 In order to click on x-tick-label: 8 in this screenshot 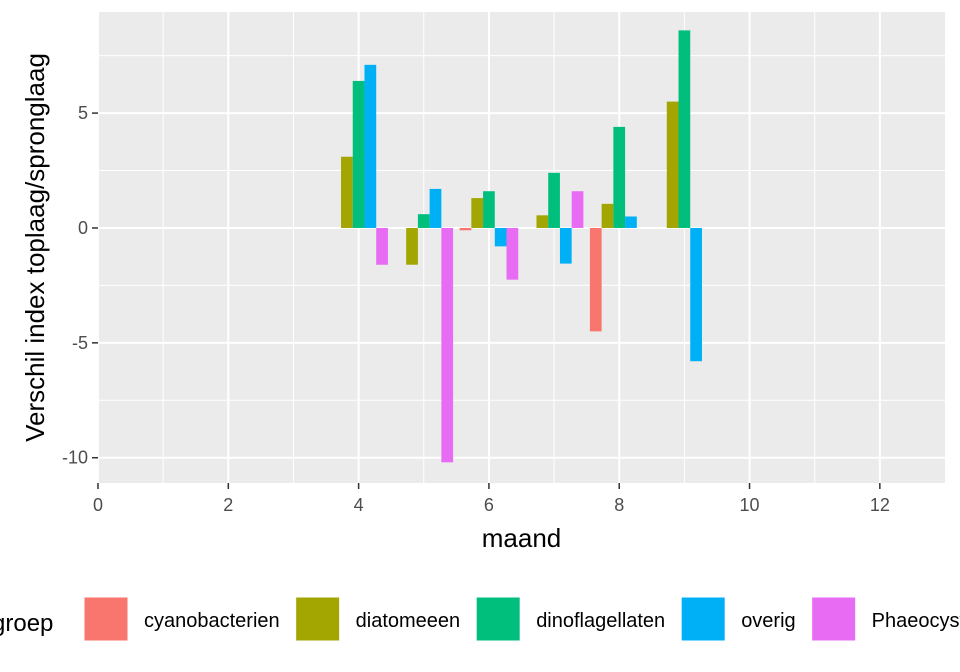, I will do `click(619, 505)`.